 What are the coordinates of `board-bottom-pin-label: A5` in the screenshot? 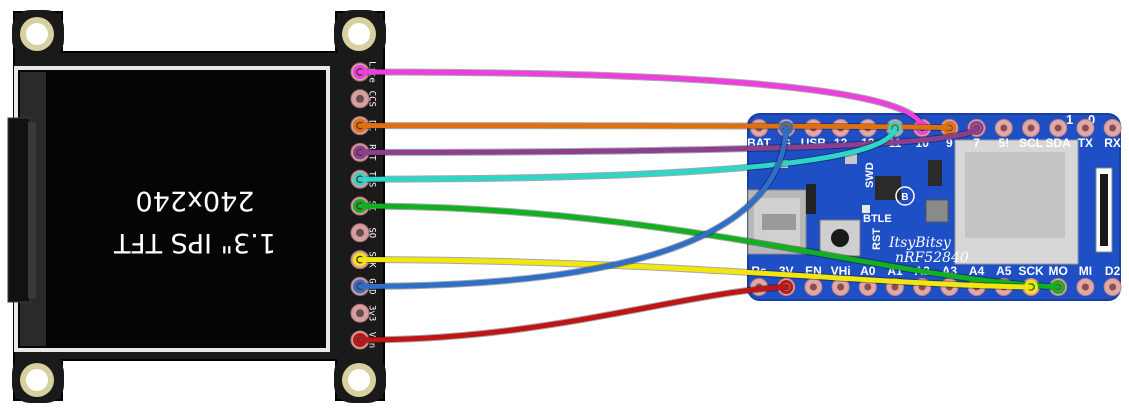 It's located at (1004, 271).